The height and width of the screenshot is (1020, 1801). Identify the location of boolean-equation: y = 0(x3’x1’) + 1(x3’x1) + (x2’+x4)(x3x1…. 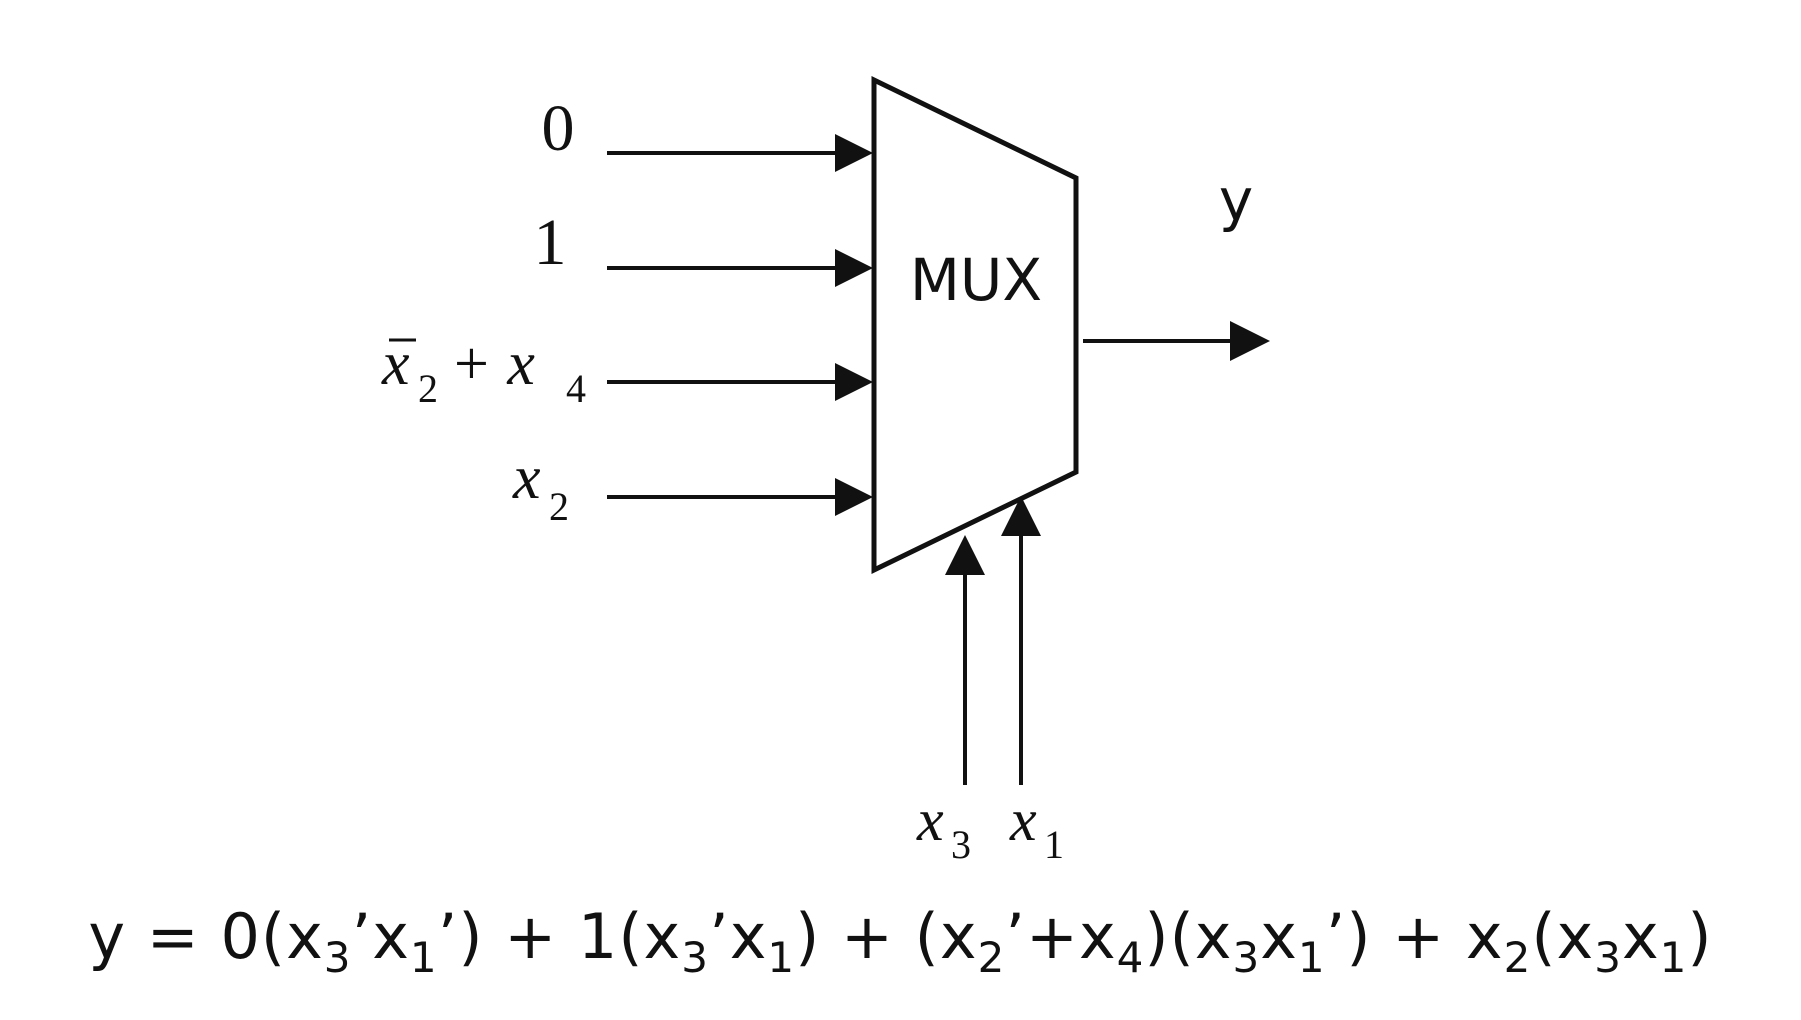
(900, 941).